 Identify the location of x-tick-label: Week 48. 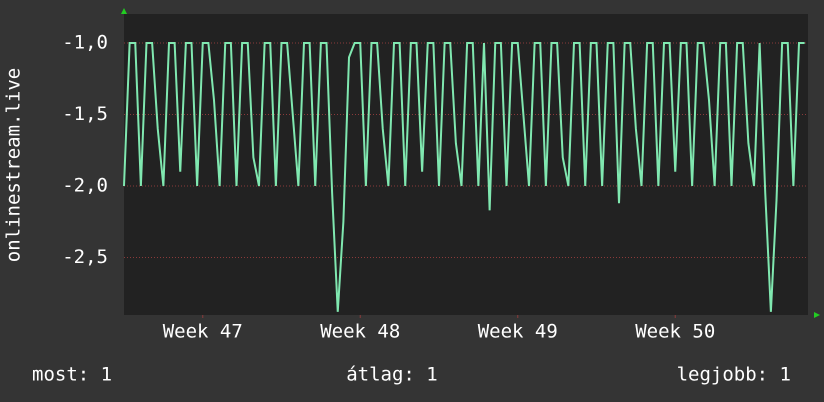
(360, 332).